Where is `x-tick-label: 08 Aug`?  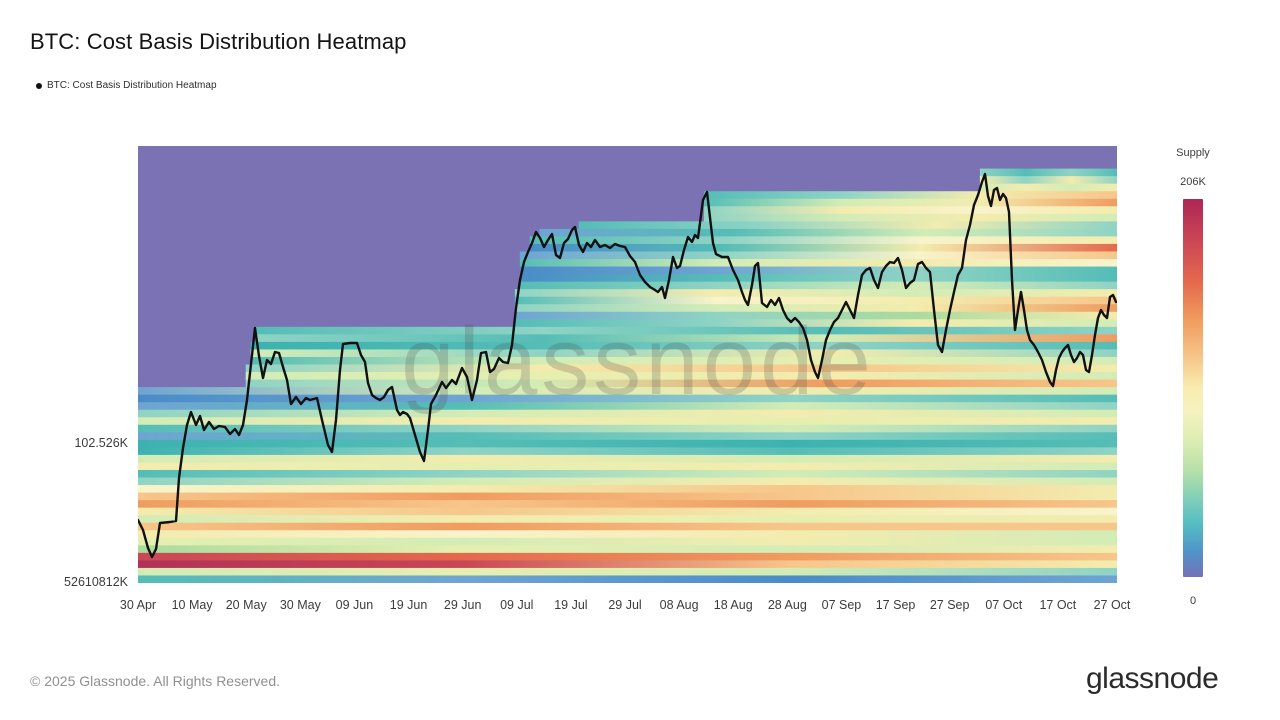 x-tick-label: 08 Aug is located at coordinates (679, 605).